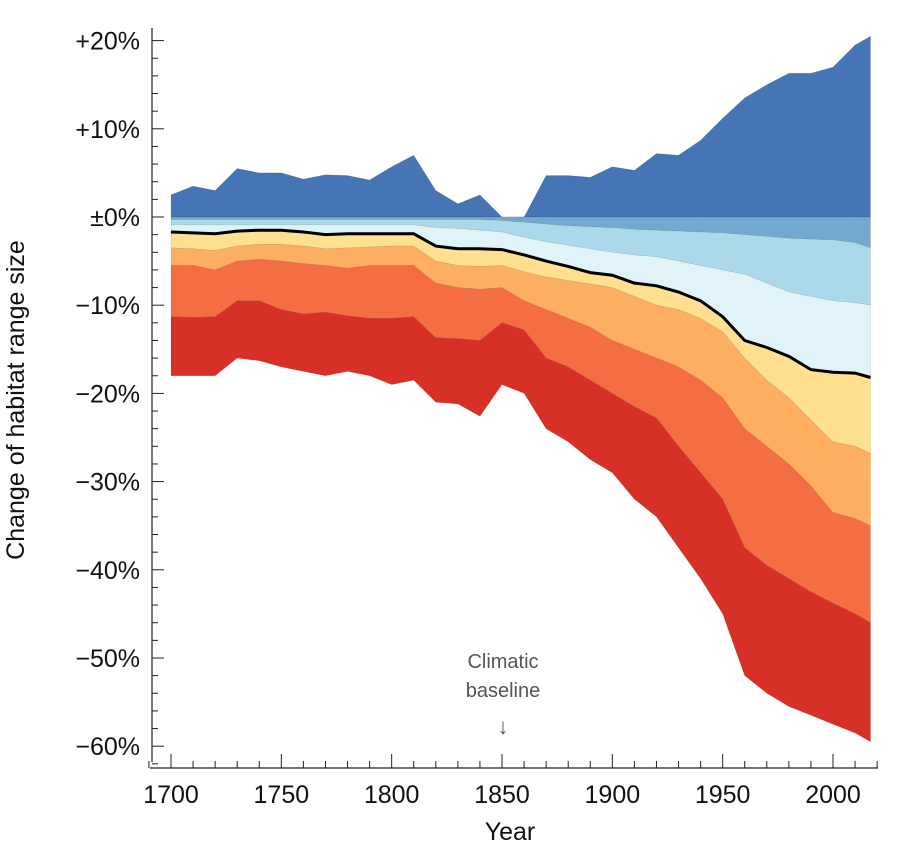 The image size is (913, 848). Describe the element at coordinates (723, 795) in the screenshot. I see `x-tick-label: 1950` at that location.